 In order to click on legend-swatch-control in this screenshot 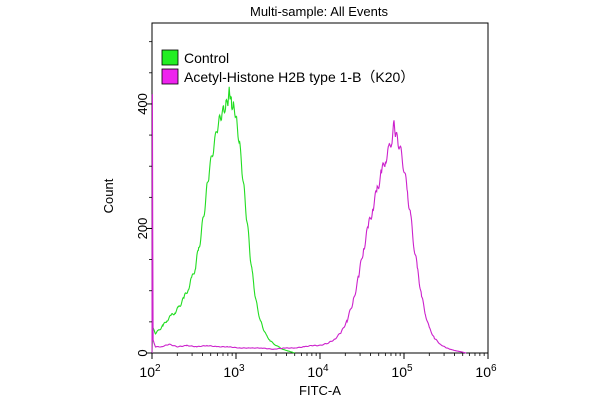, I will do `click(170, 57)`.